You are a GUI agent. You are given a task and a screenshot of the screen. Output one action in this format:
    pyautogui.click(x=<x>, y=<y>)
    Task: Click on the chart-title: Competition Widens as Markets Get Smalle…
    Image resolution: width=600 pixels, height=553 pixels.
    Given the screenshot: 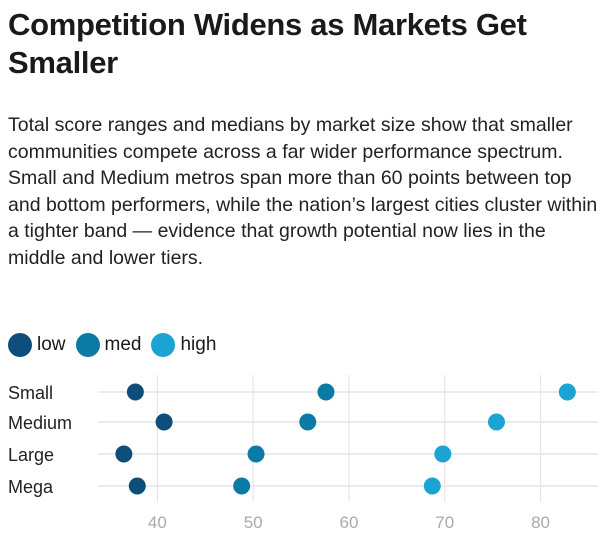 What is the action you would take?
    pyautogui.click(x=267, y=43)
    